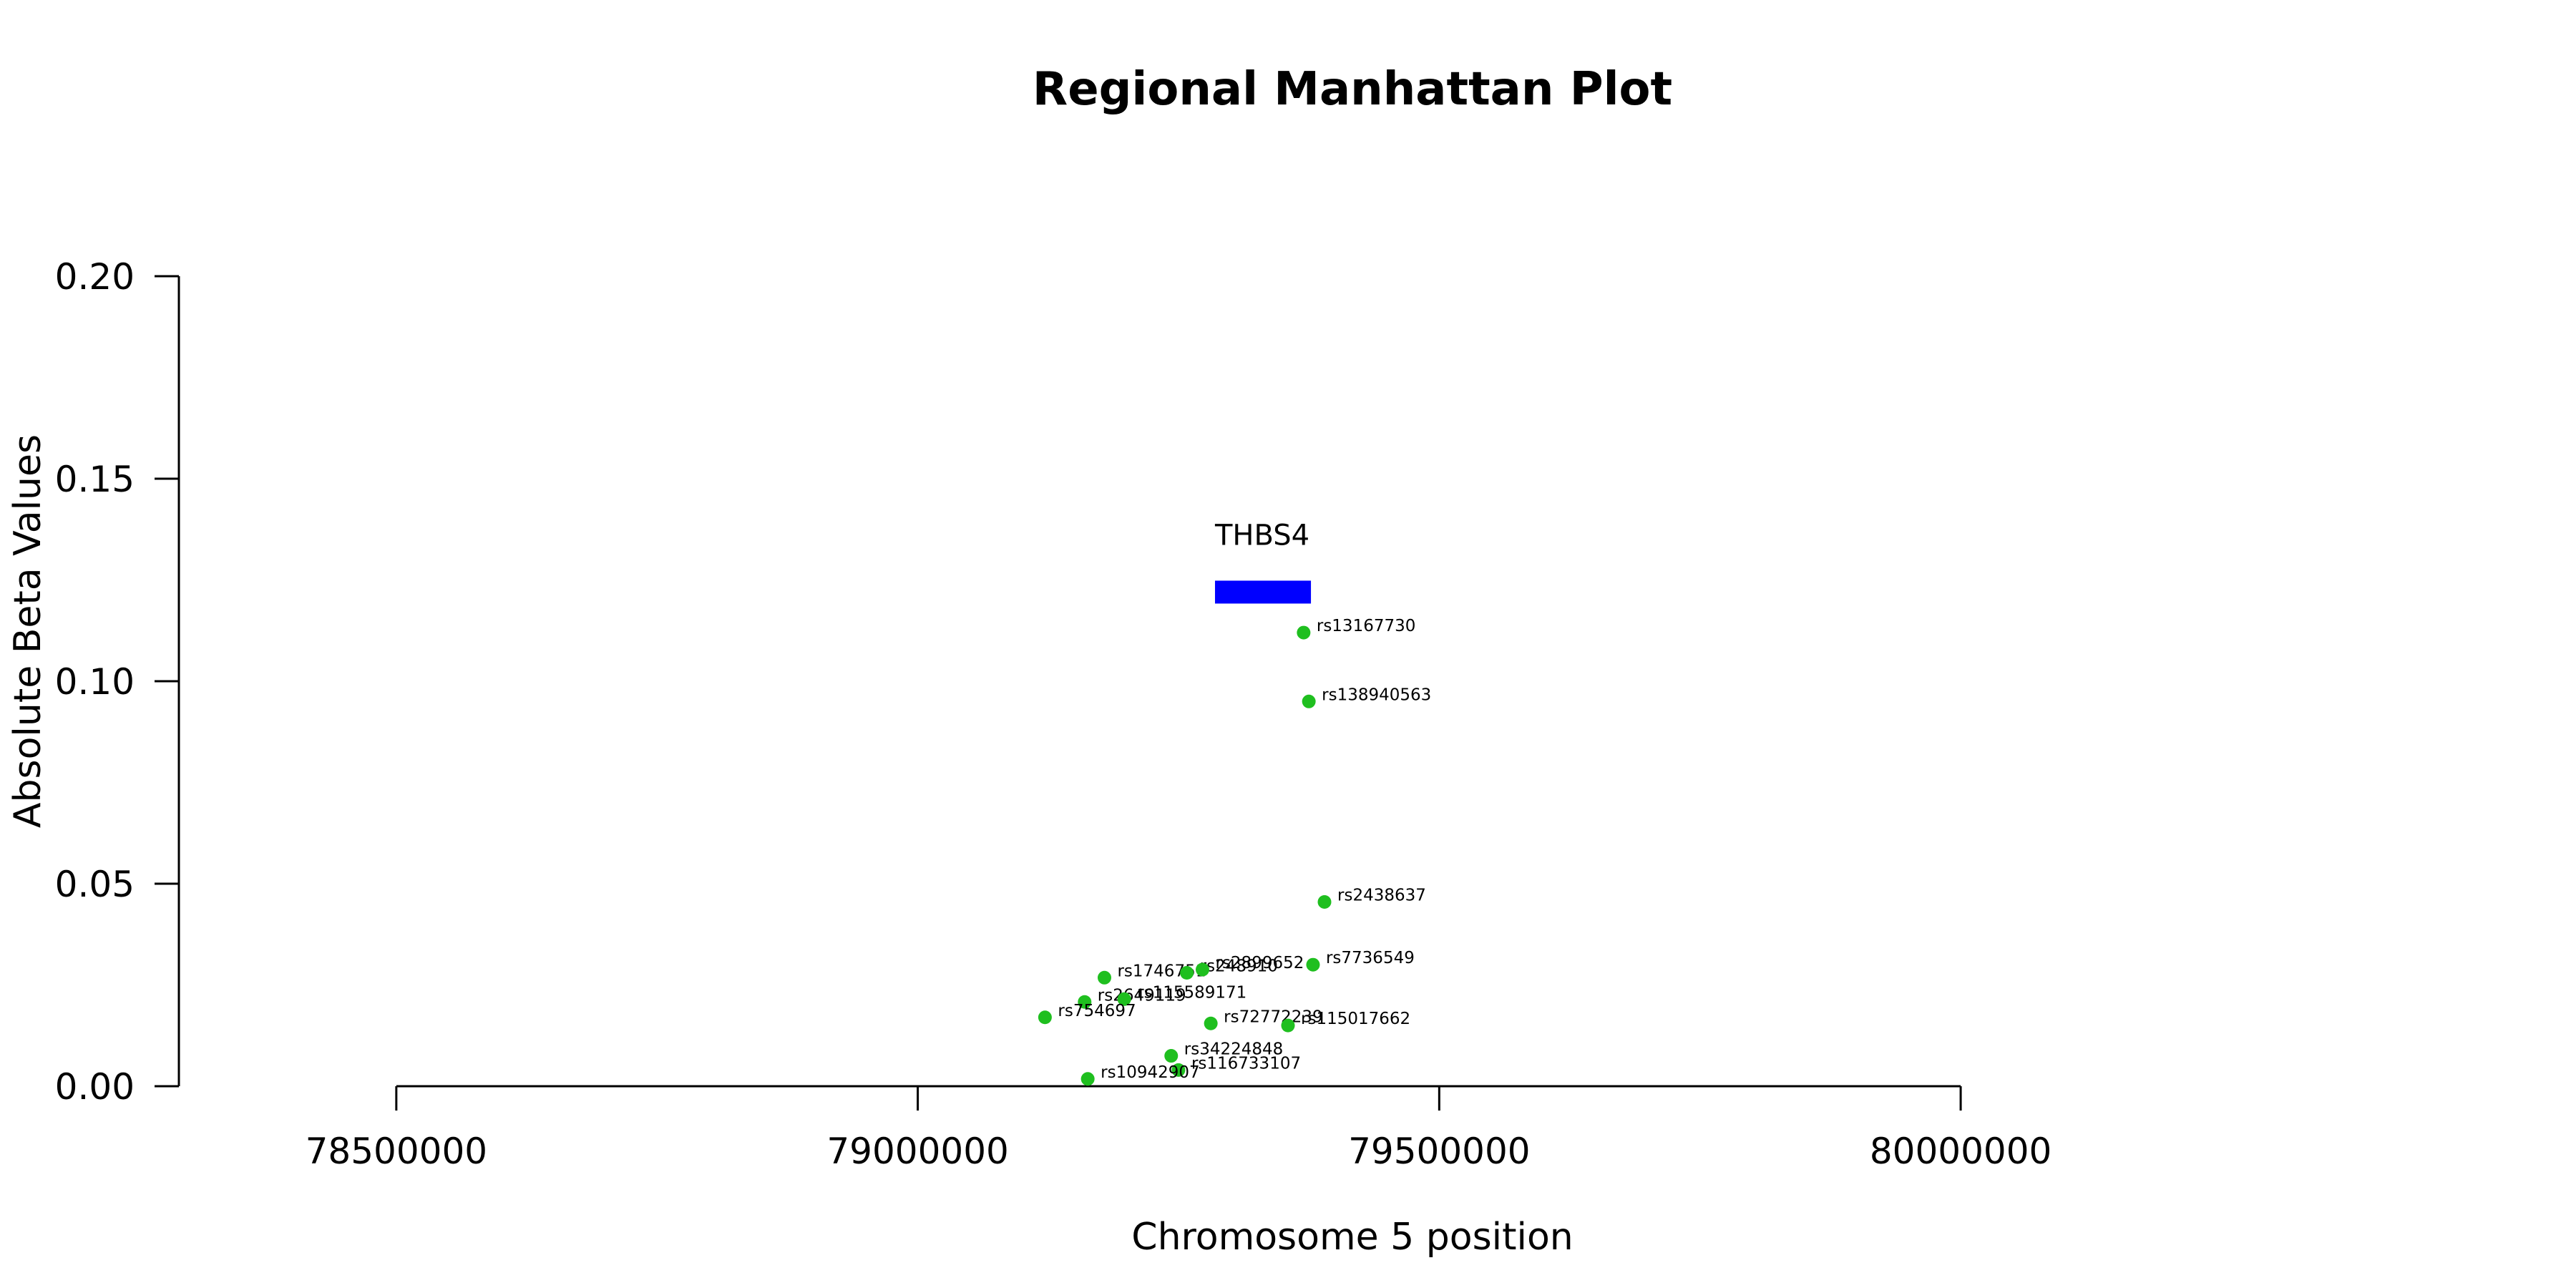 This screenshot has width=2576, height=1288. I want to click on snp-label: rs10942907, so click(1150, 1072).